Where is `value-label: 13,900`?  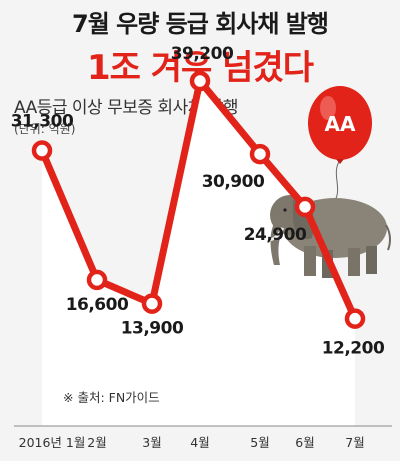
value-label: 13,900 is located at coordinates (152, 329).